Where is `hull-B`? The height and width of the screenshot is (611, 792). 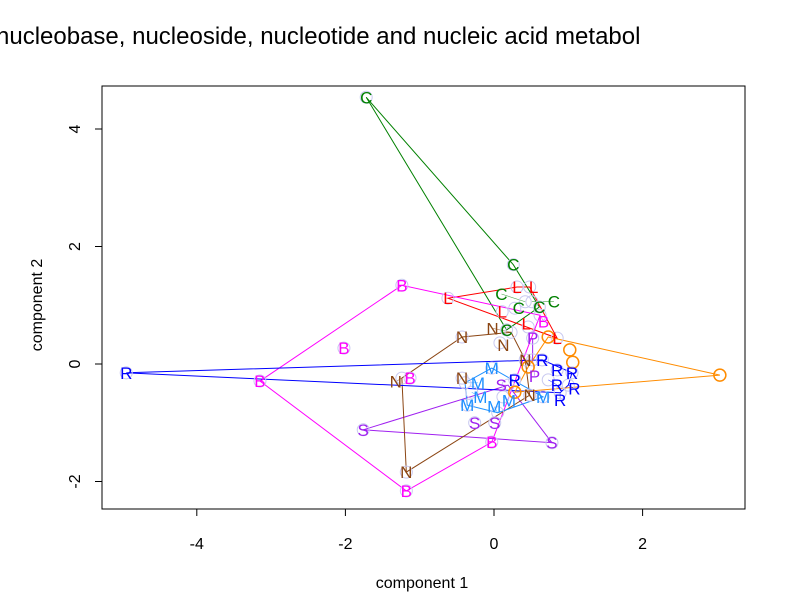
hull-B is located at coordinates (400, 388).